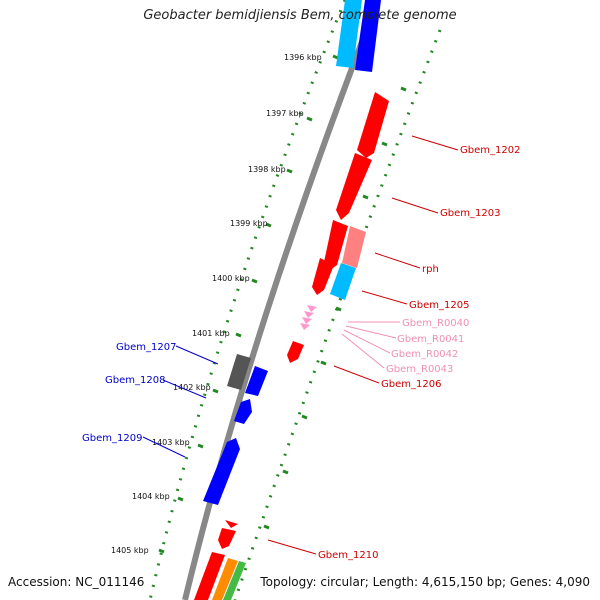 The height and width of the screenshot is (600, 600). Describe the element at coordinates (430, 339) in the screenshot. I see `label-Gbem_R0041: Gbem_R0041` at that location.